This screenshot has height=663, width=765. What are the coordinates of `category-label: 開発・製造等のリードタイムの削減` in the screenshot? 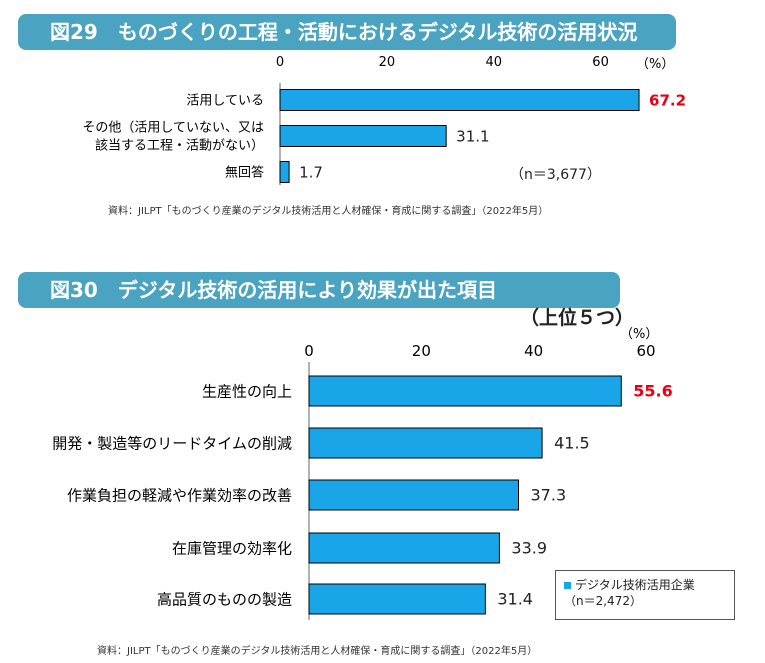 It's located at (172, 443).